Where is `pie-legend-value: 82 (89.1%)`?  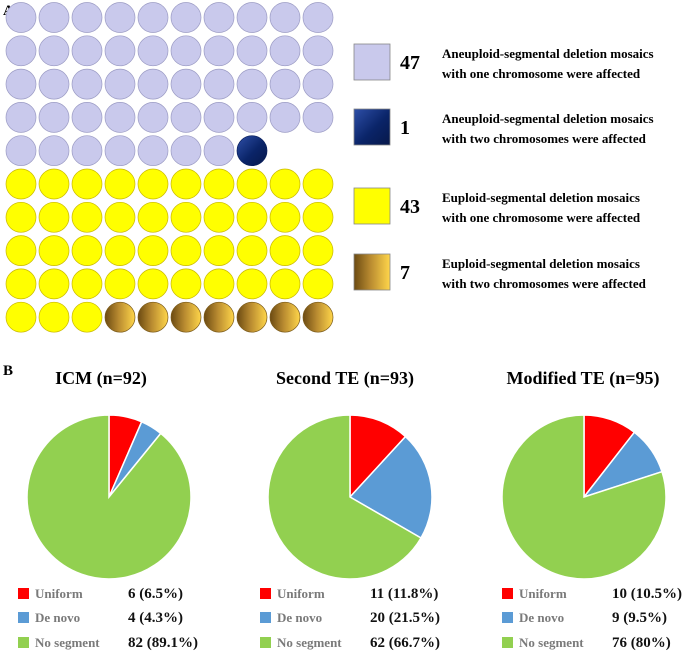 pie-legend-value: 82 (89.1%) is located at coordinates (163, 643).